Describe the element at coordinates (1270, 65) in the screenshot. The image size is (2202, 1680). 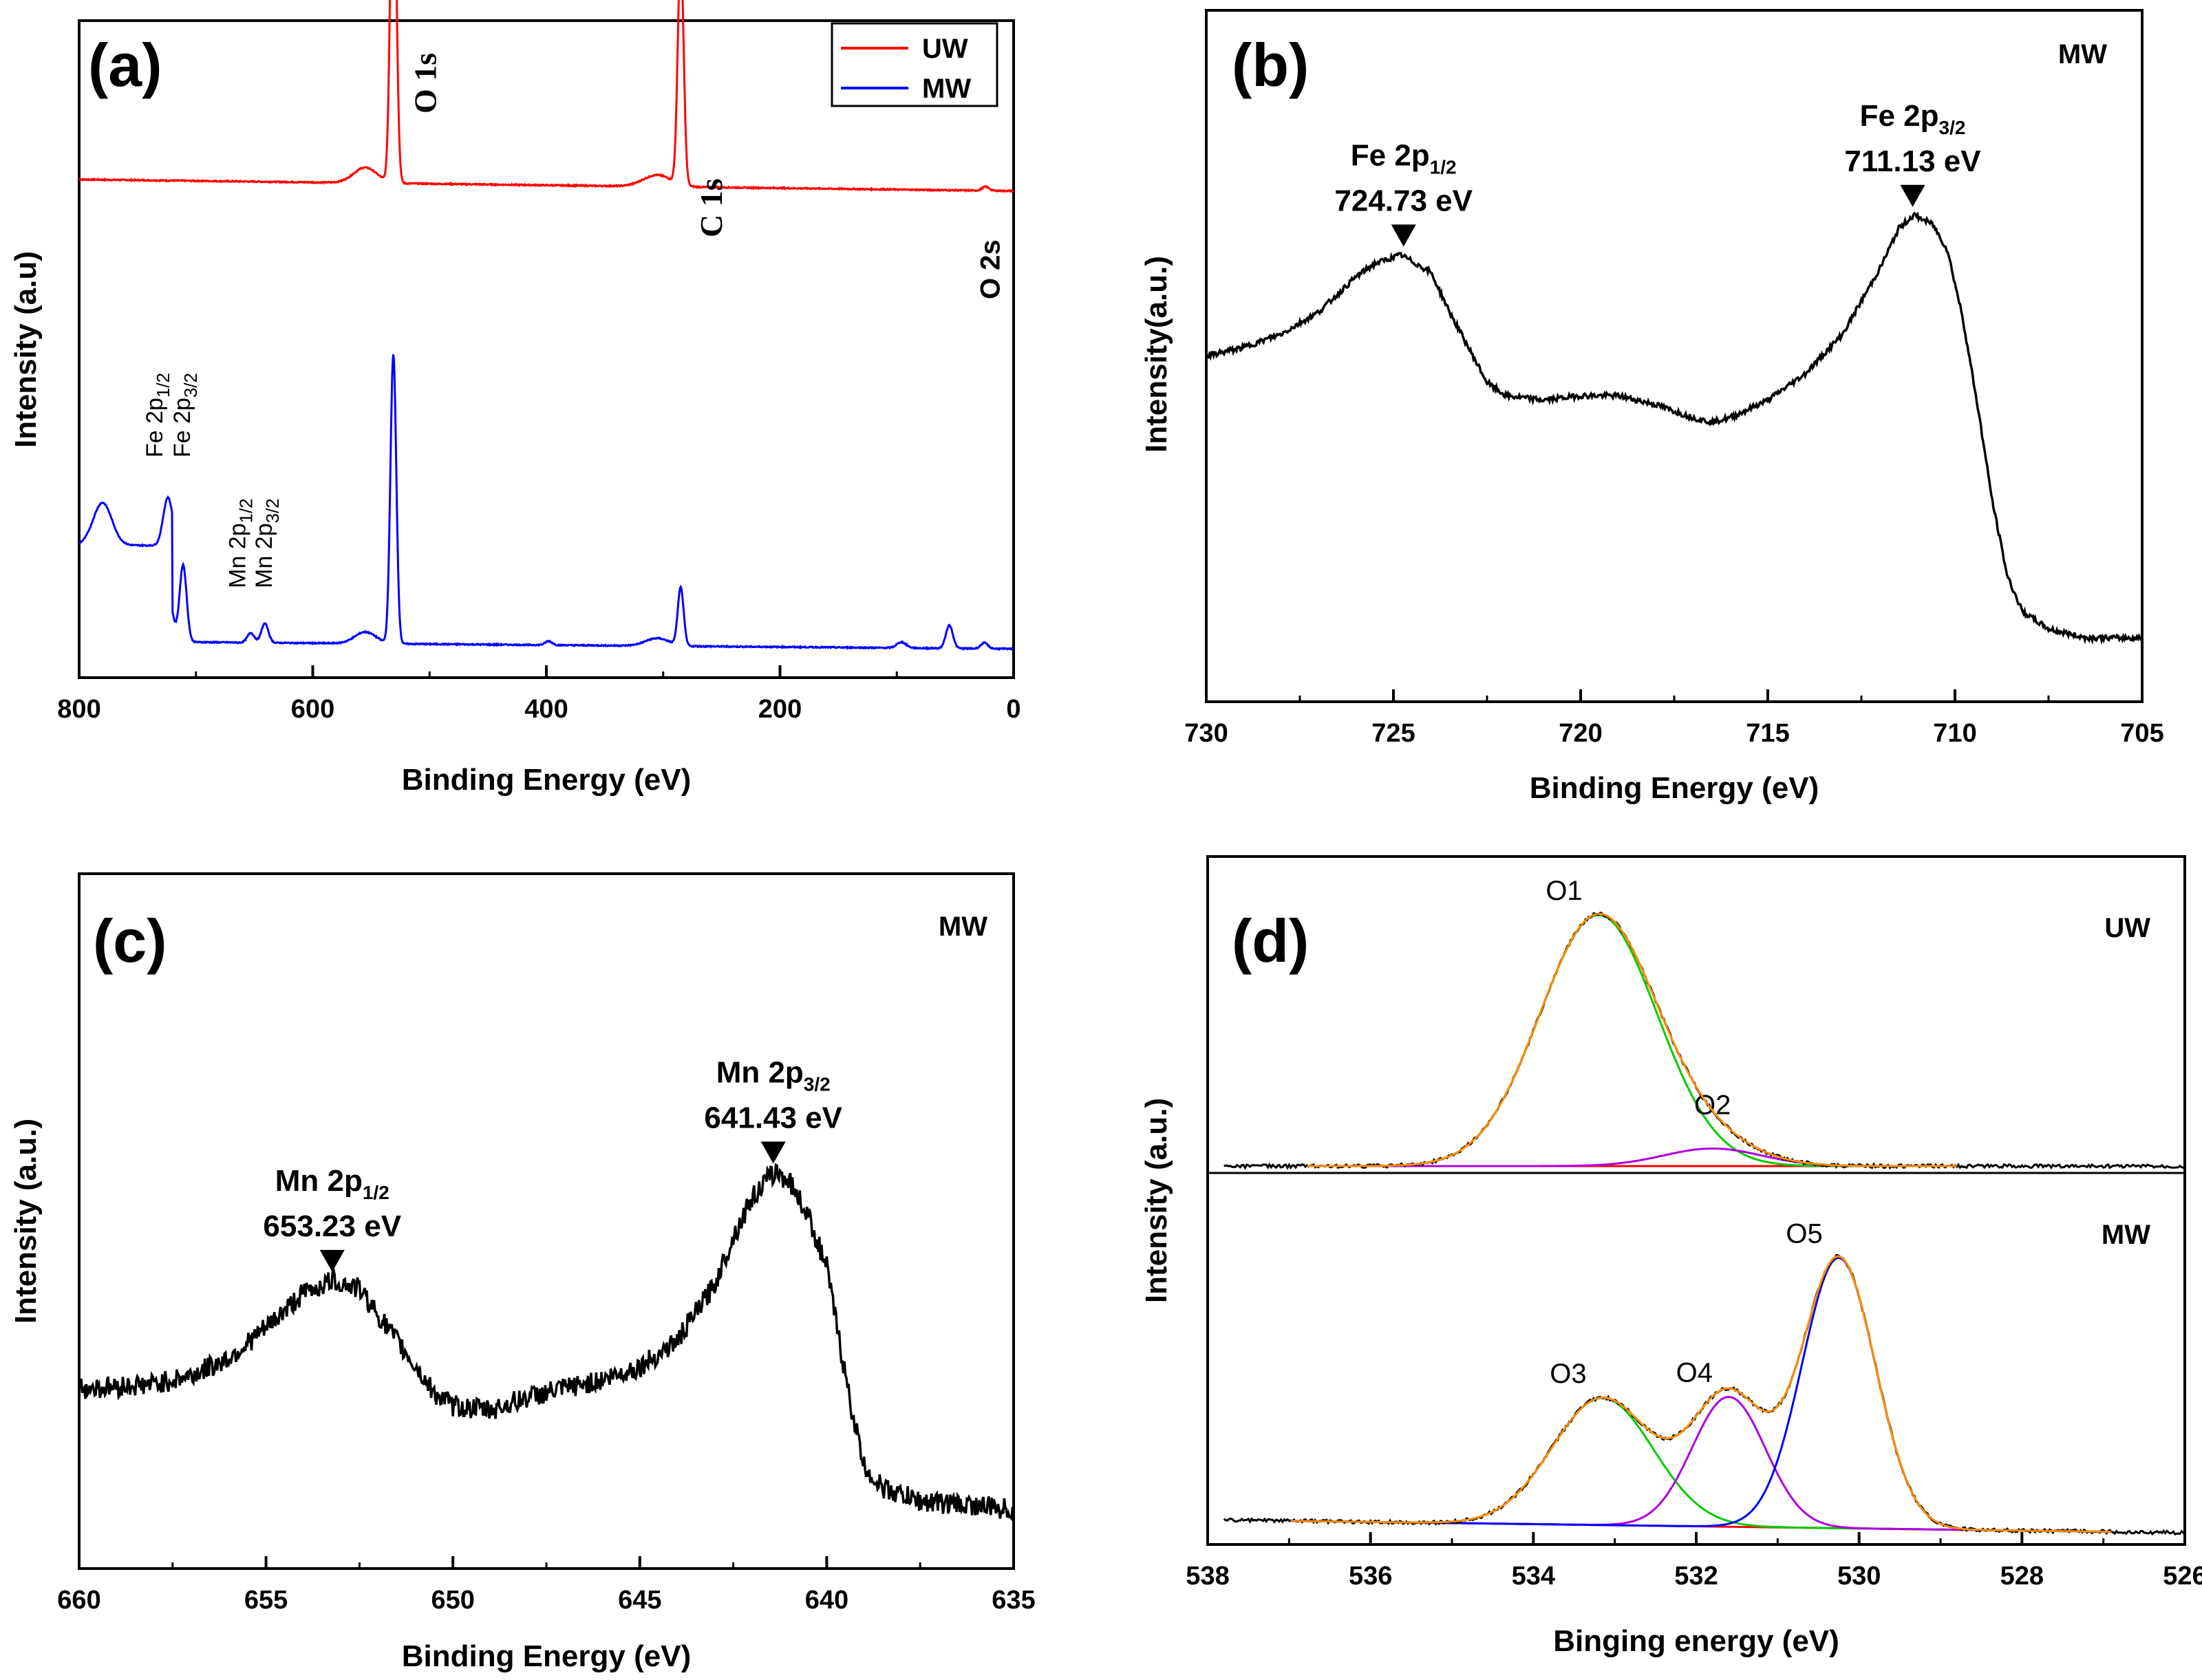
I see `panel-b-letter: (b)` at that location.